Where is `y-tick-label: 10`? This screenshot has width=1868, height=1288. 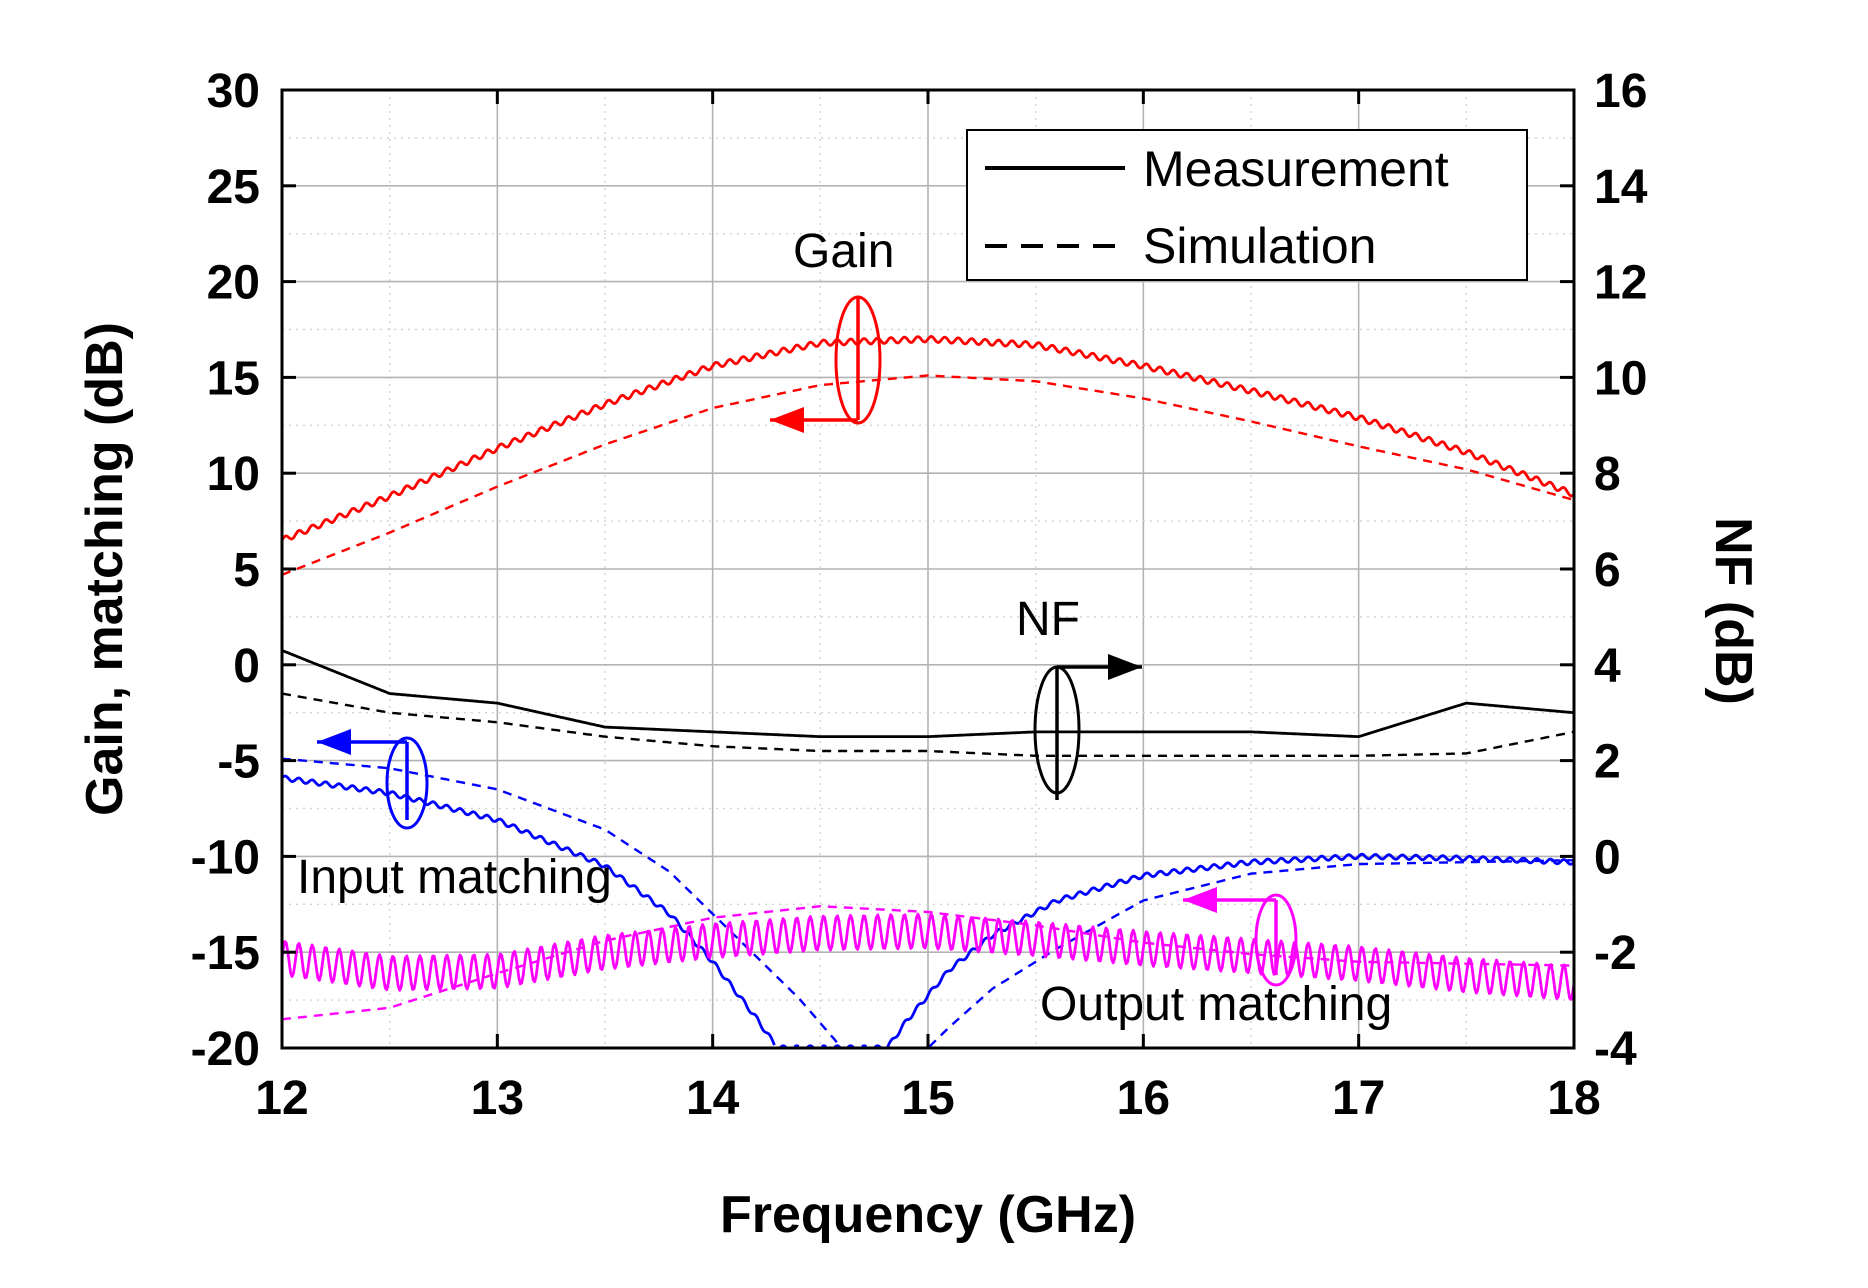
y-tick-label: 10 is located at coordinates (233, 474).